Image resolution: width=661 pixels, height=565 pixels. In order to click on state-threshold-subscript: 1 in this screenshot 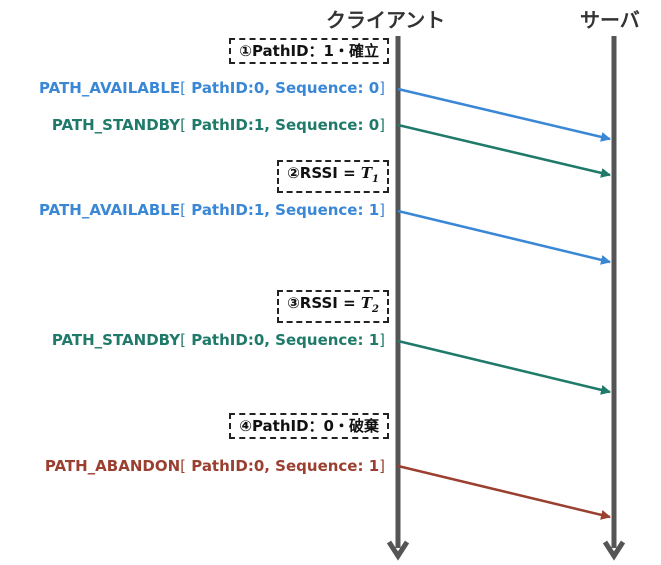, I will do `click(375, 179)`.